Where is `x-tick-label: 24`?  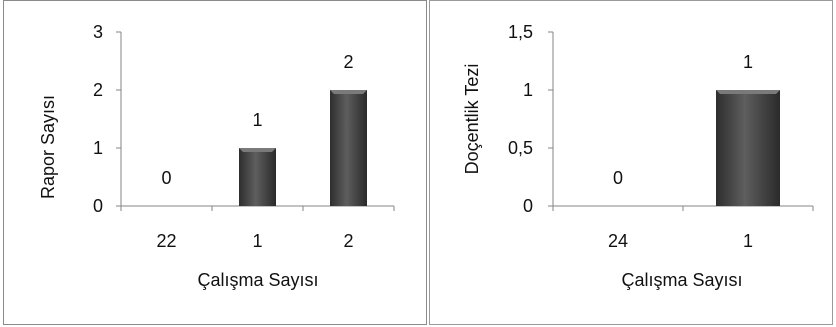 x-tick-label: 24 is located at coordinates (618, 241).